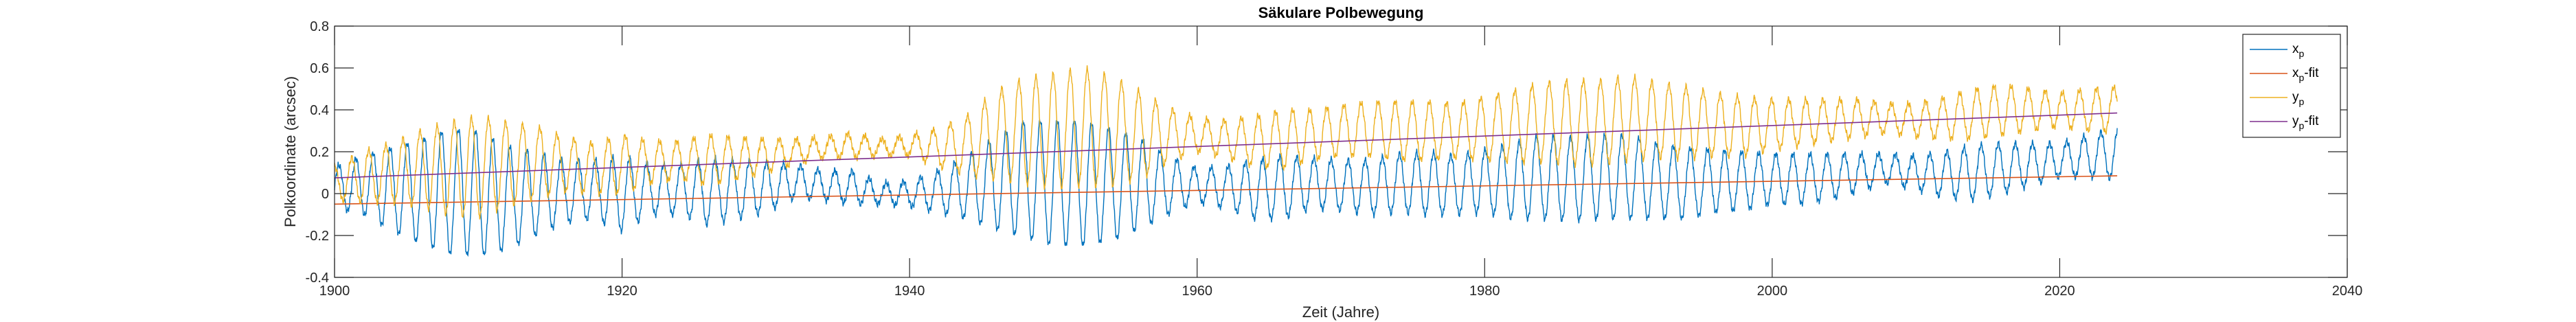 Image resolution: width=2576 pixels, height=322 pixels. What do you see at coordinates (1341, 12) in the screenshot?
I see `chart-title: Säkulare Polbewegung` at bounding box center [1341, 12].